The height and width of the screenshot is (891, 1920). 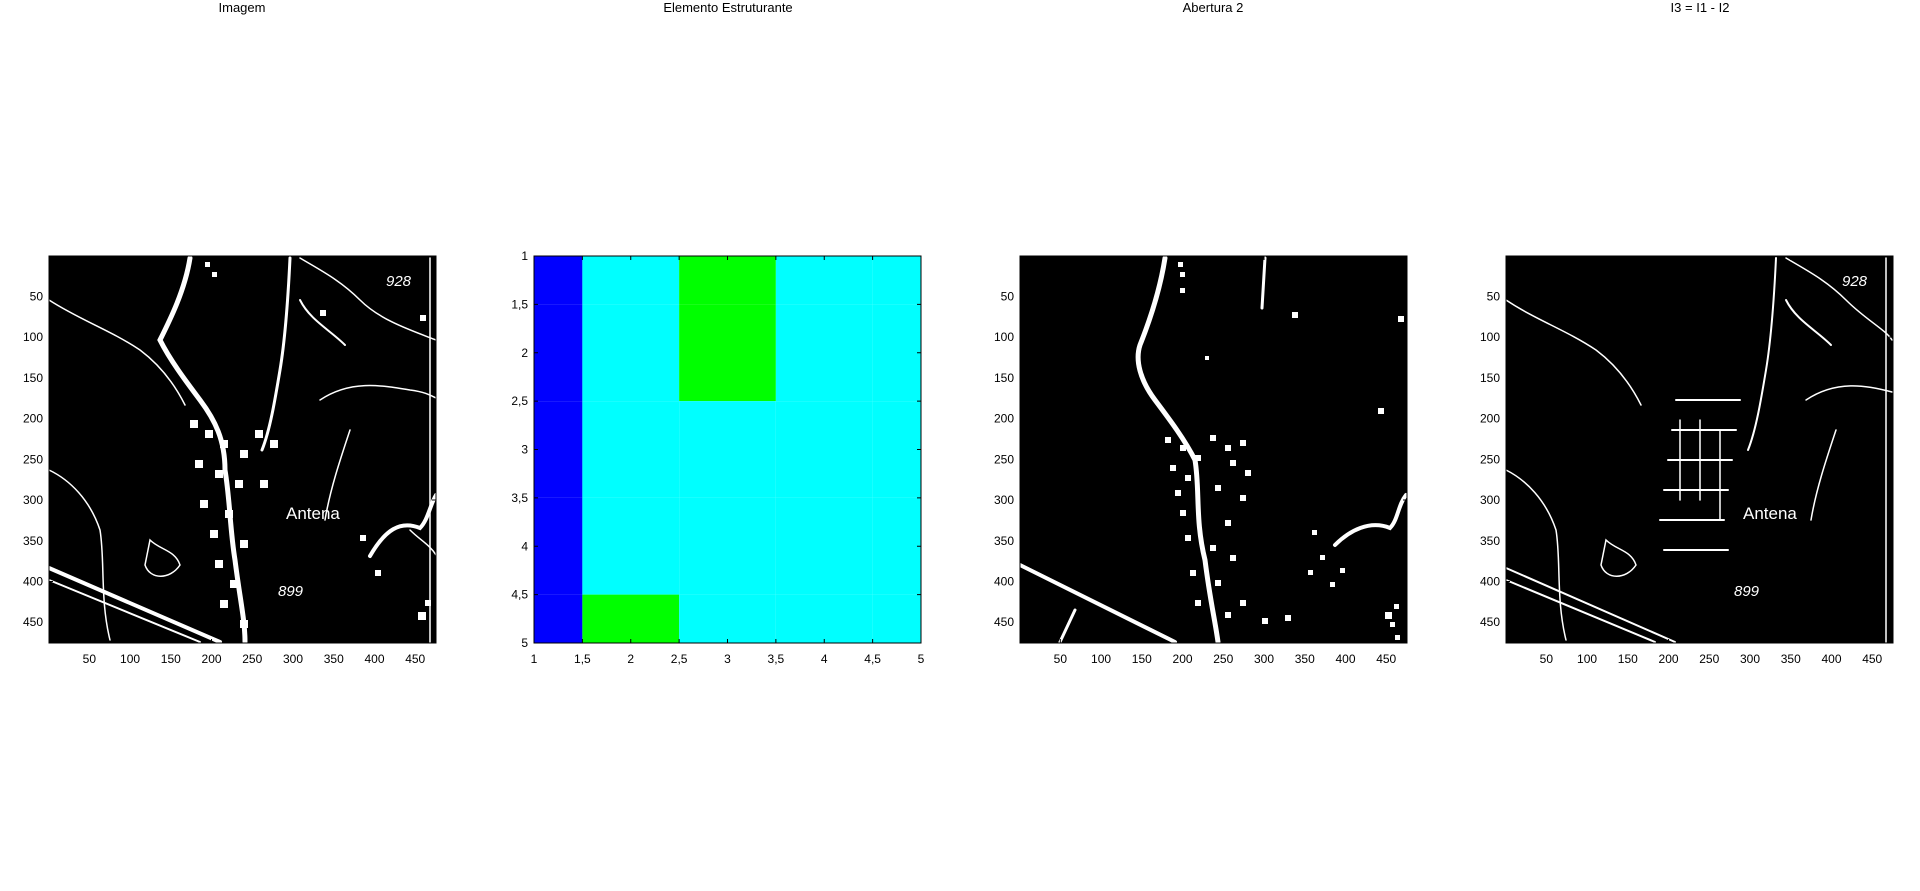 I want to click on panel-title-elemento-estruturante: Elemento Estruturante, so click(x=727, y=7).